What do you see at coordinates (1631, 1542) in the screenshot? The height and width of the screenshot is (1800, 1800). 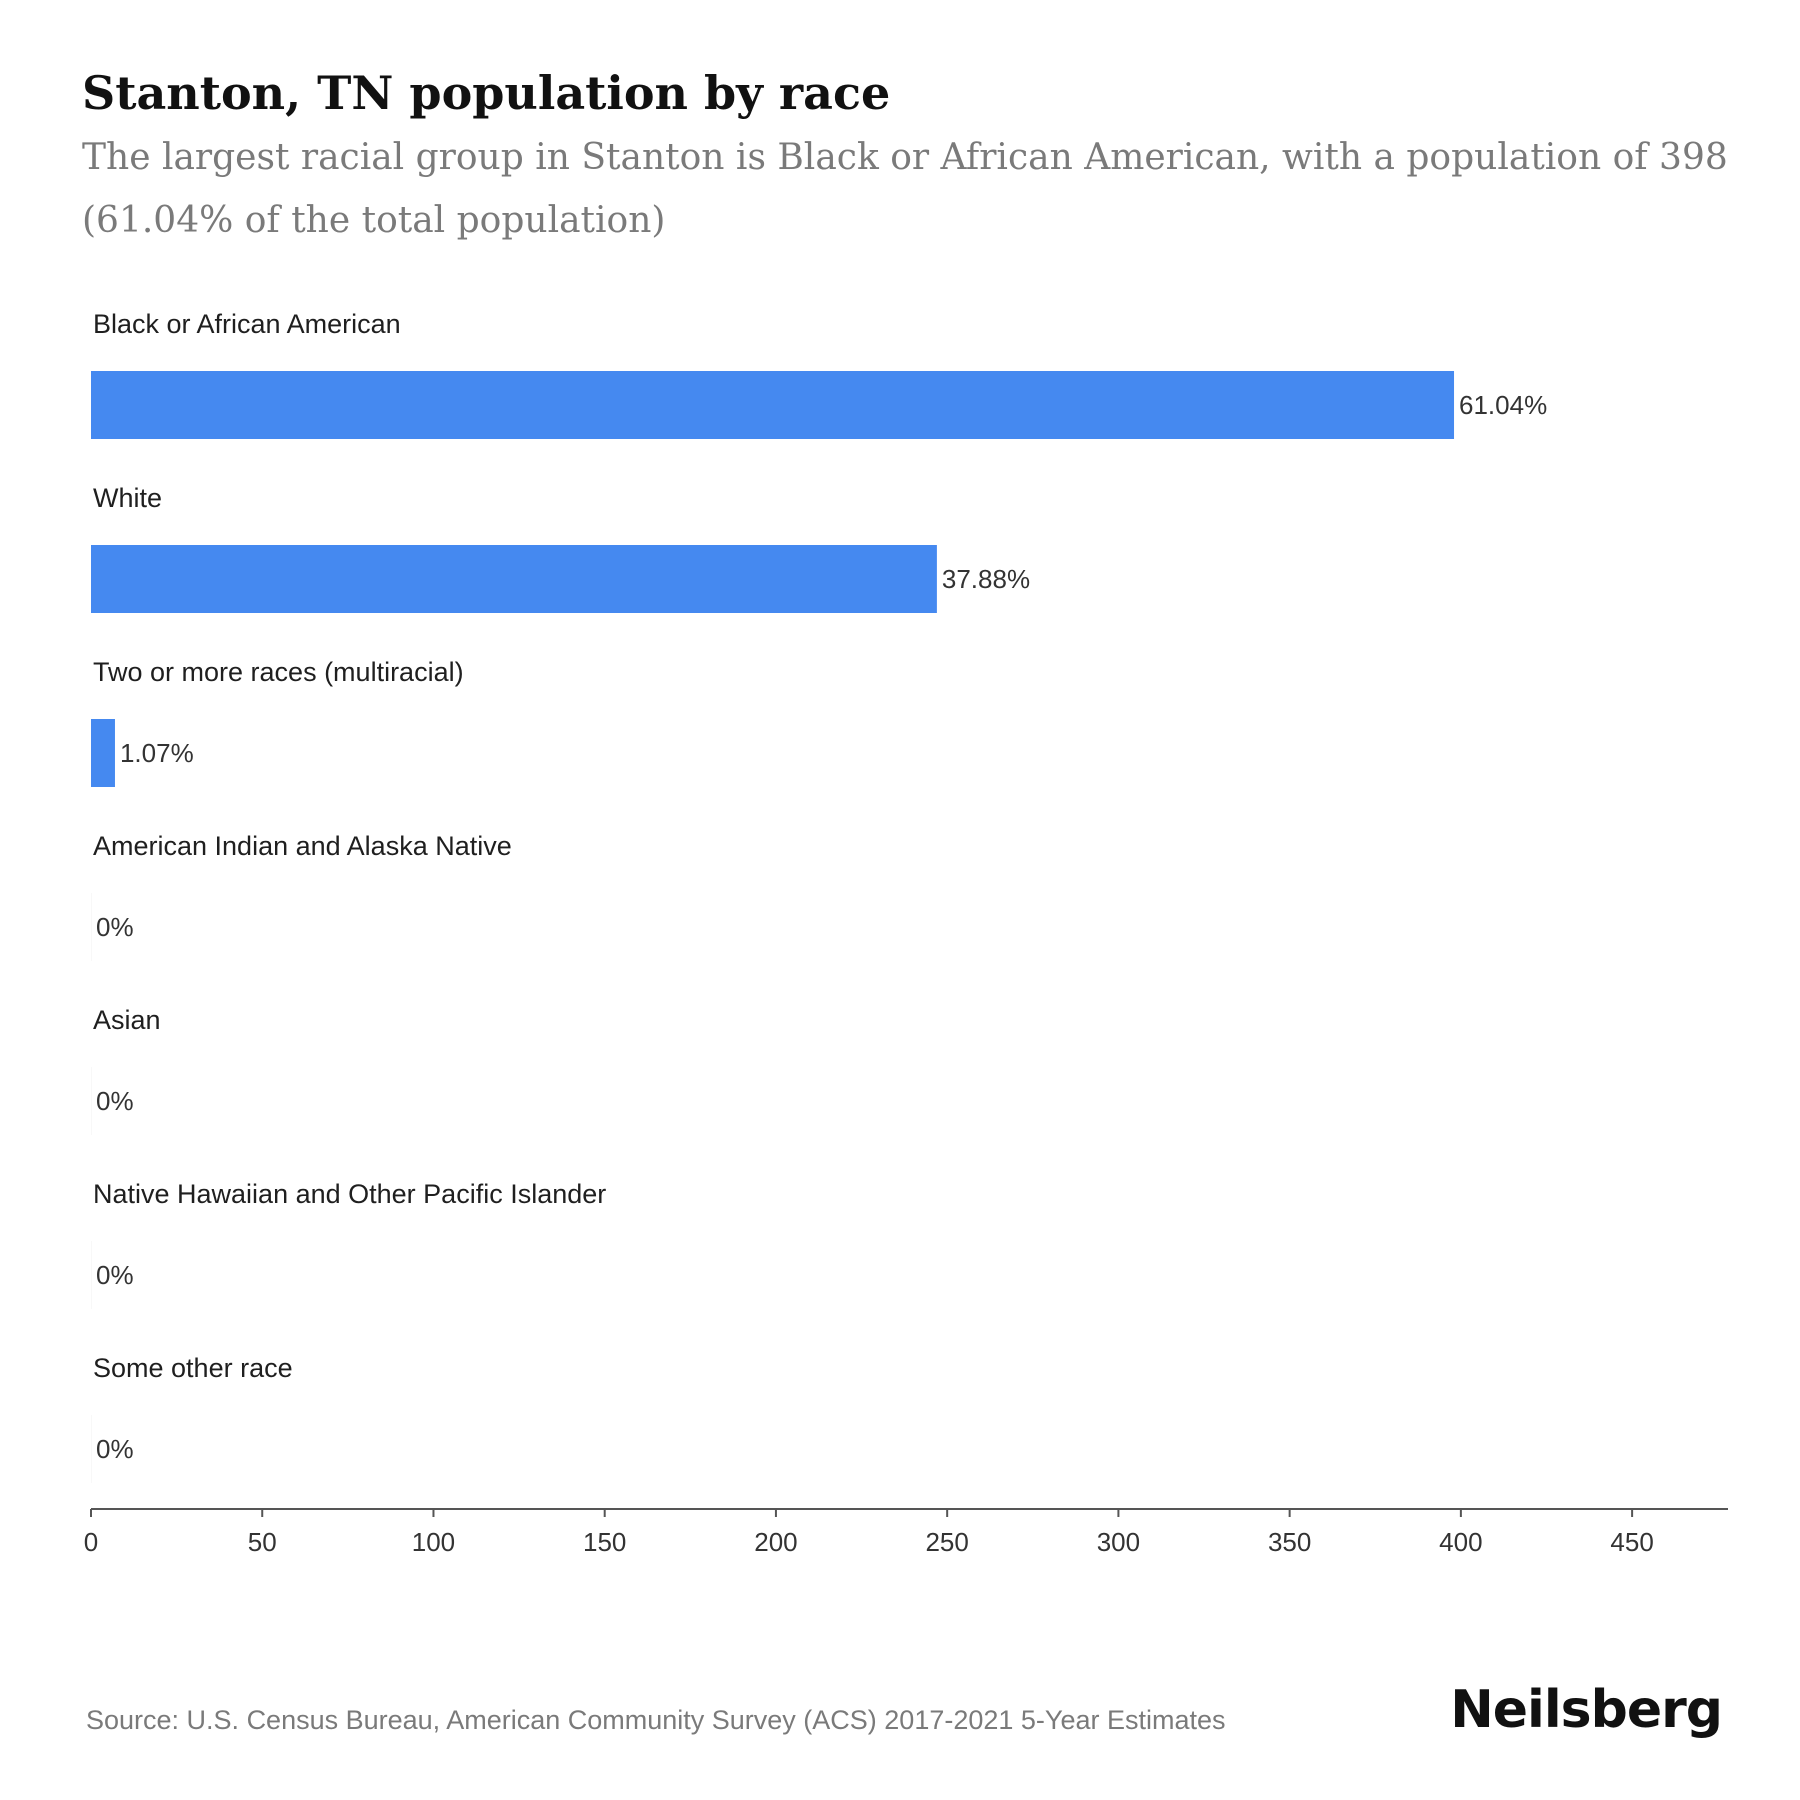 I see `x-tick-label: 450` at bounding box center [1631, 1542].